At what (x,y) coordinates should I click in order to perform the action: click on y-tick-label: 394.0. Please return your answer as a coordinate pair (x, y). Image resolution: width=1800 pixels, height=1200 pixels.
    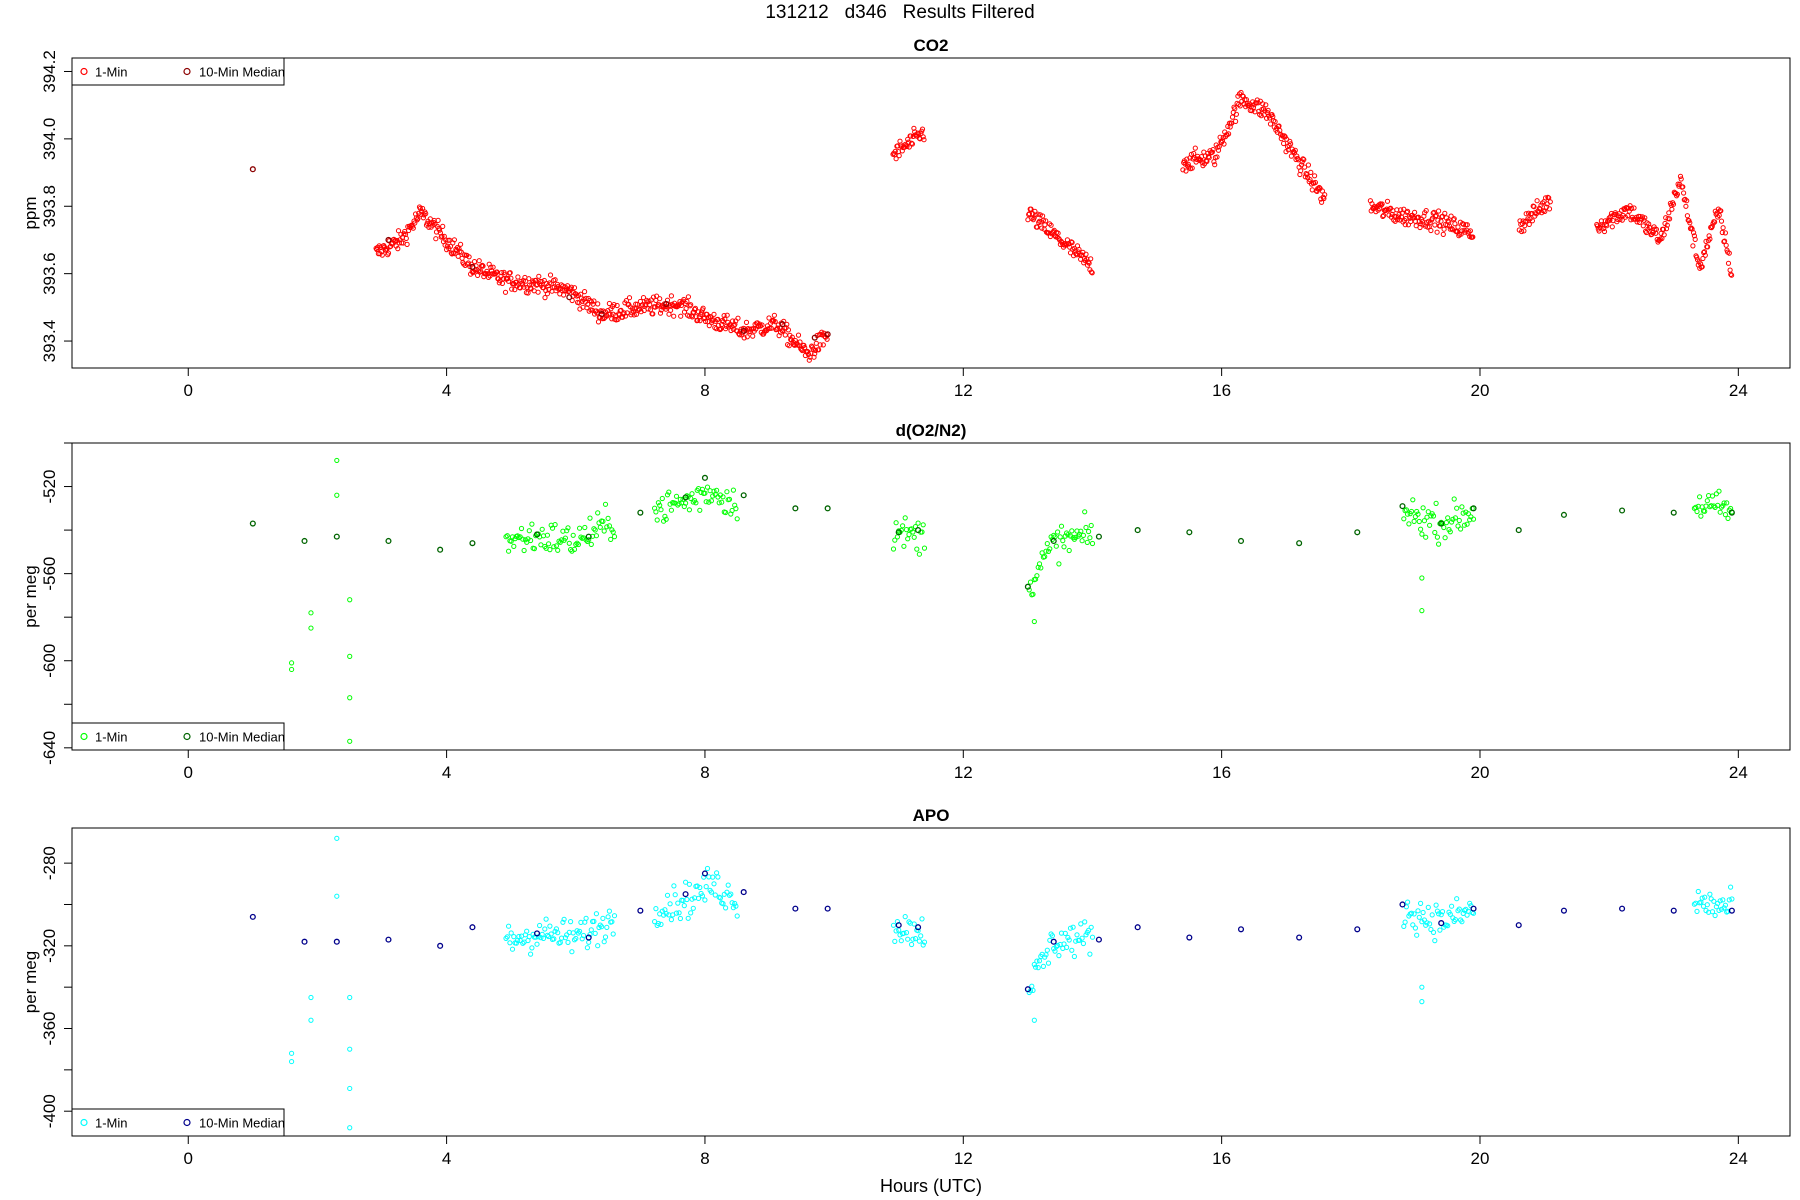
    Looking at the image, I should click on (49, 139).